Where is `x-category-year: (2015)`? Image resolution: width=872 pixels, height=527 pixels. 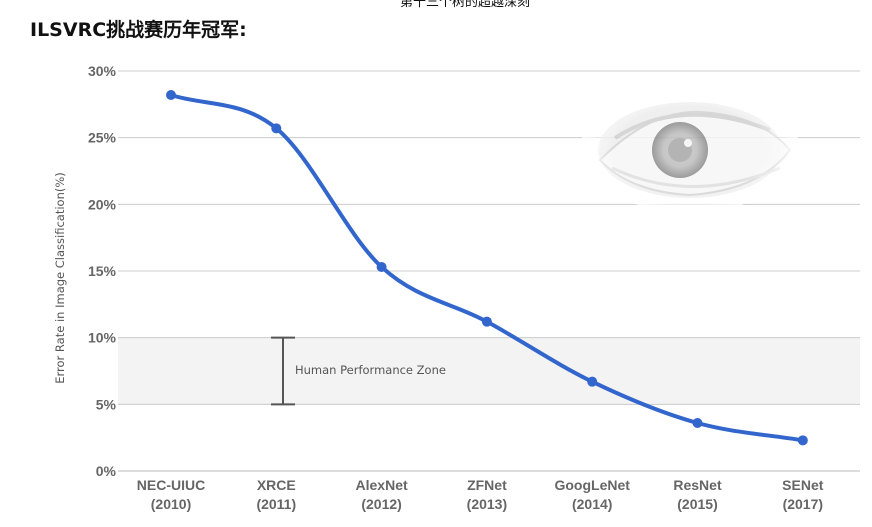
x-category-year: (2015) is located at coordinates (697, 504).